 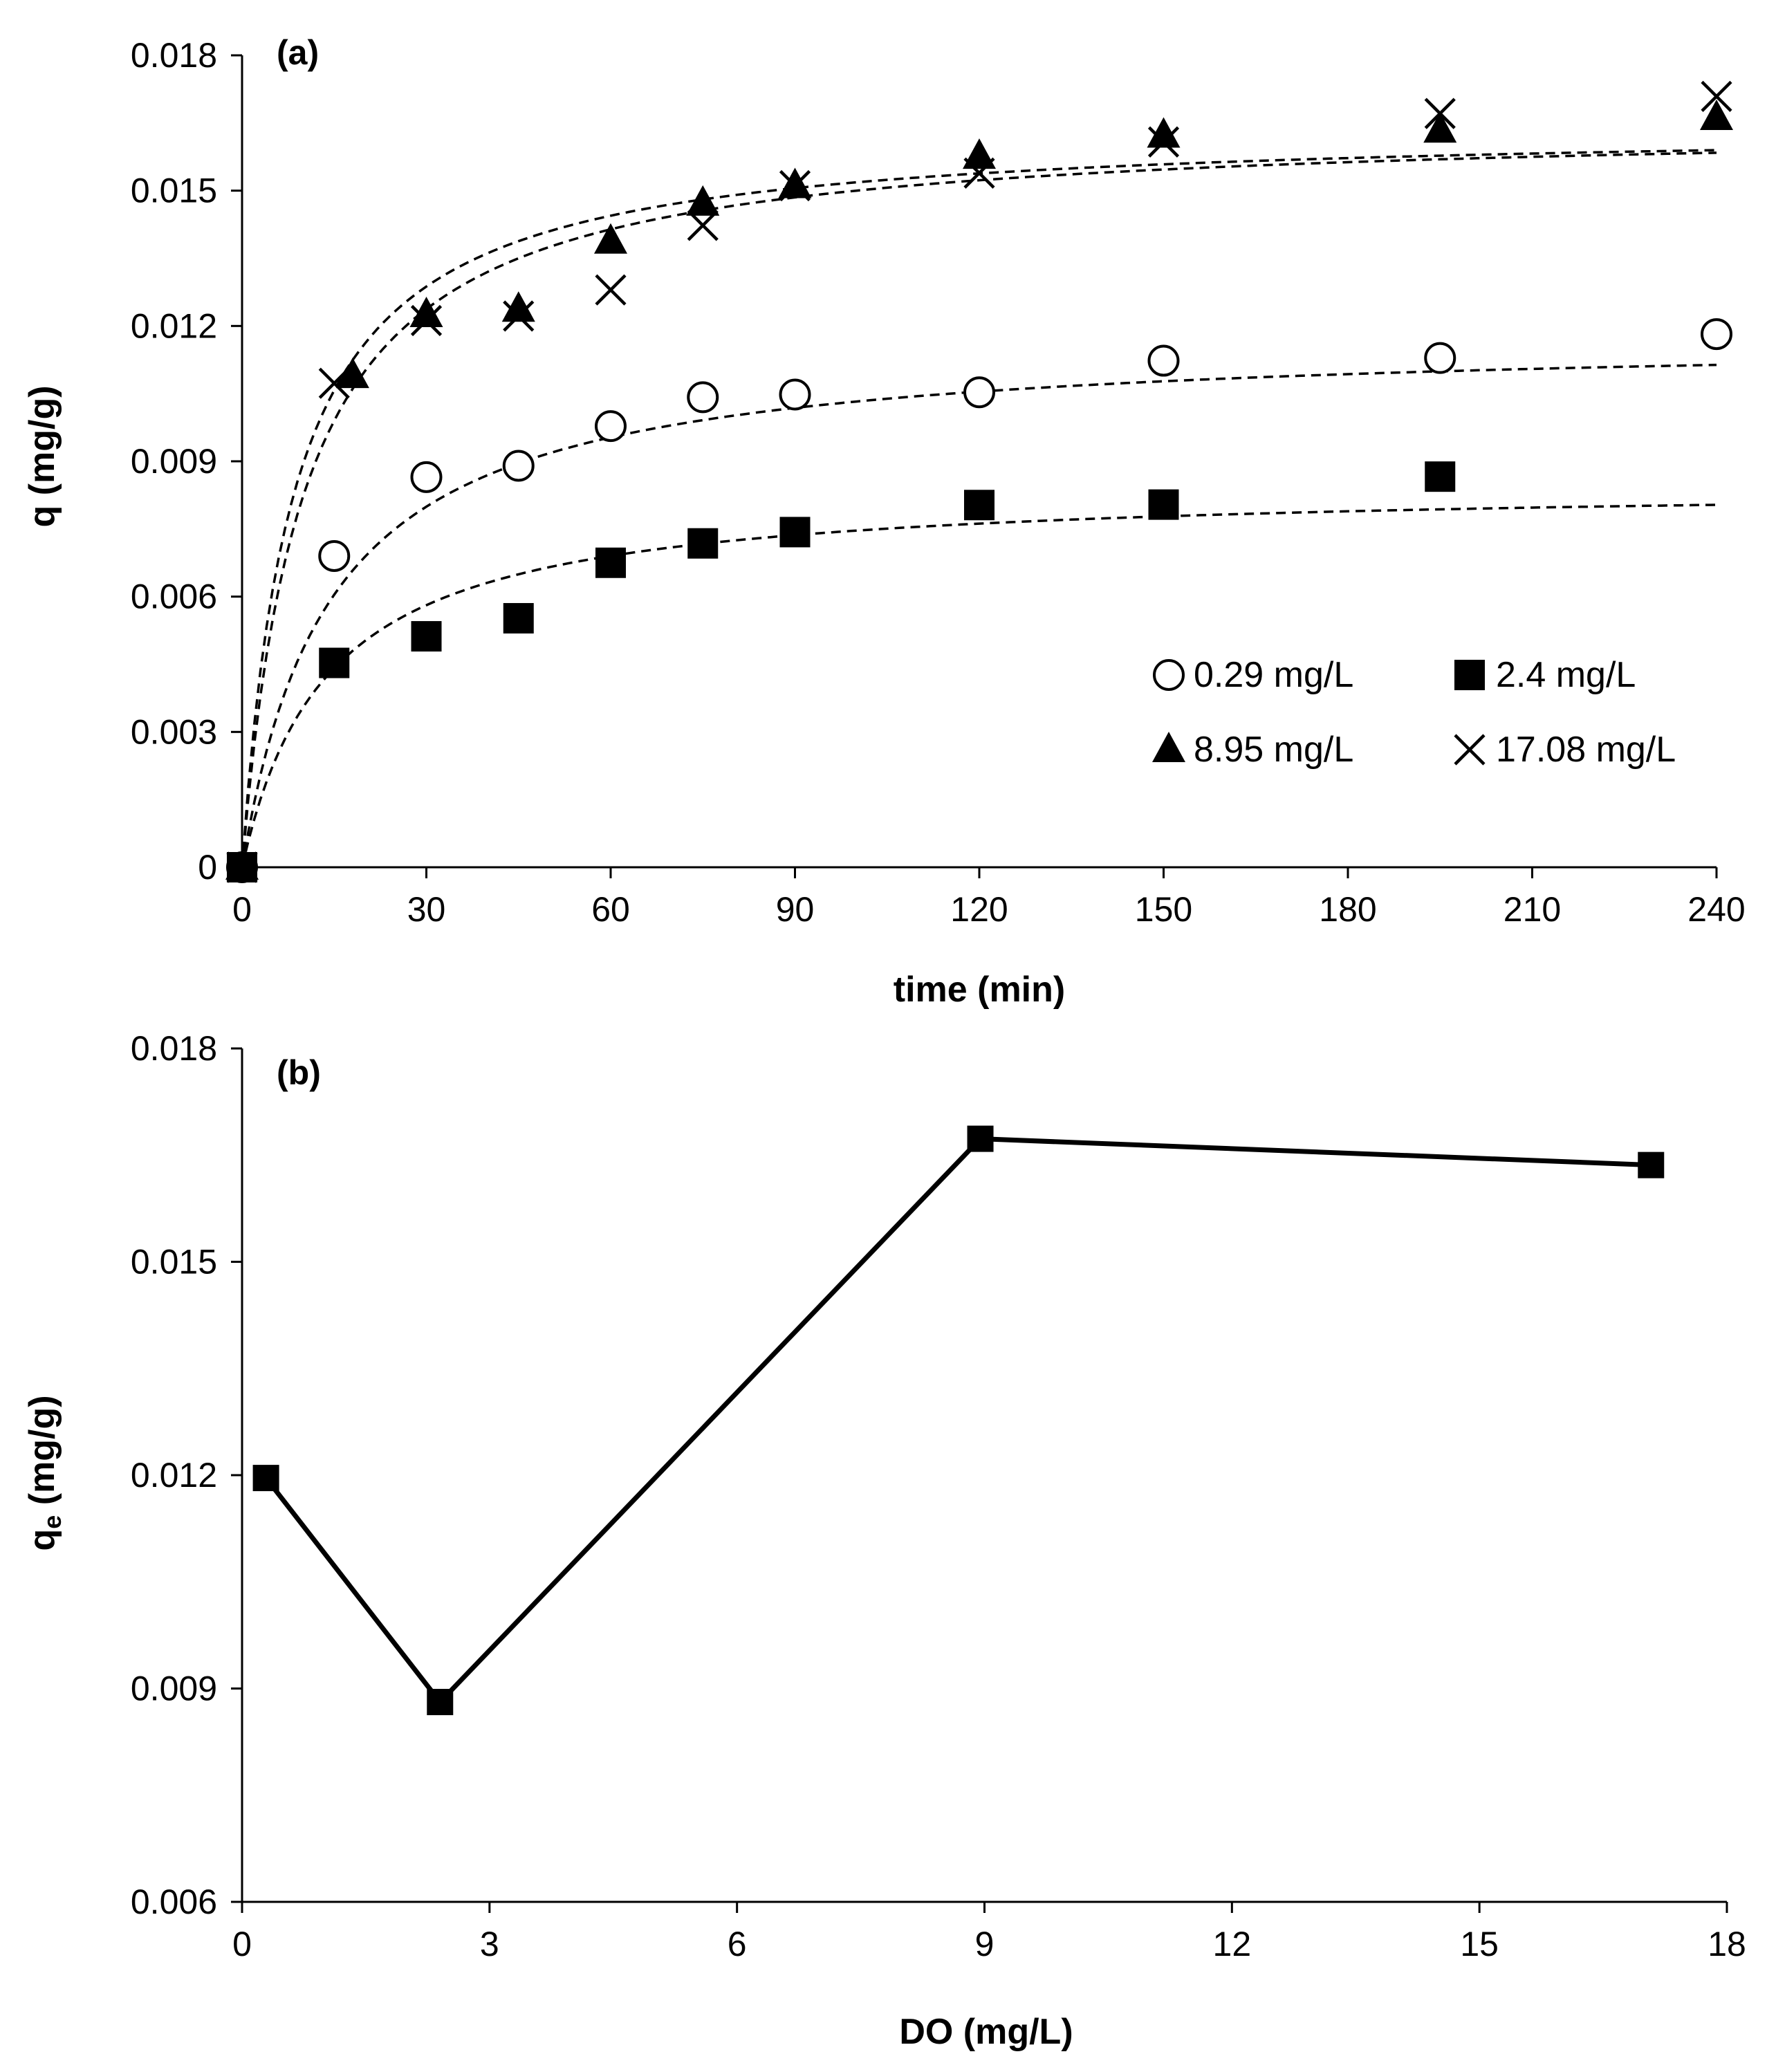 What do you see at coordinates (979, 990) in the screenshot?
I see `panel-a-x-axis-title: time (min)` at bounding box center [979, 990].